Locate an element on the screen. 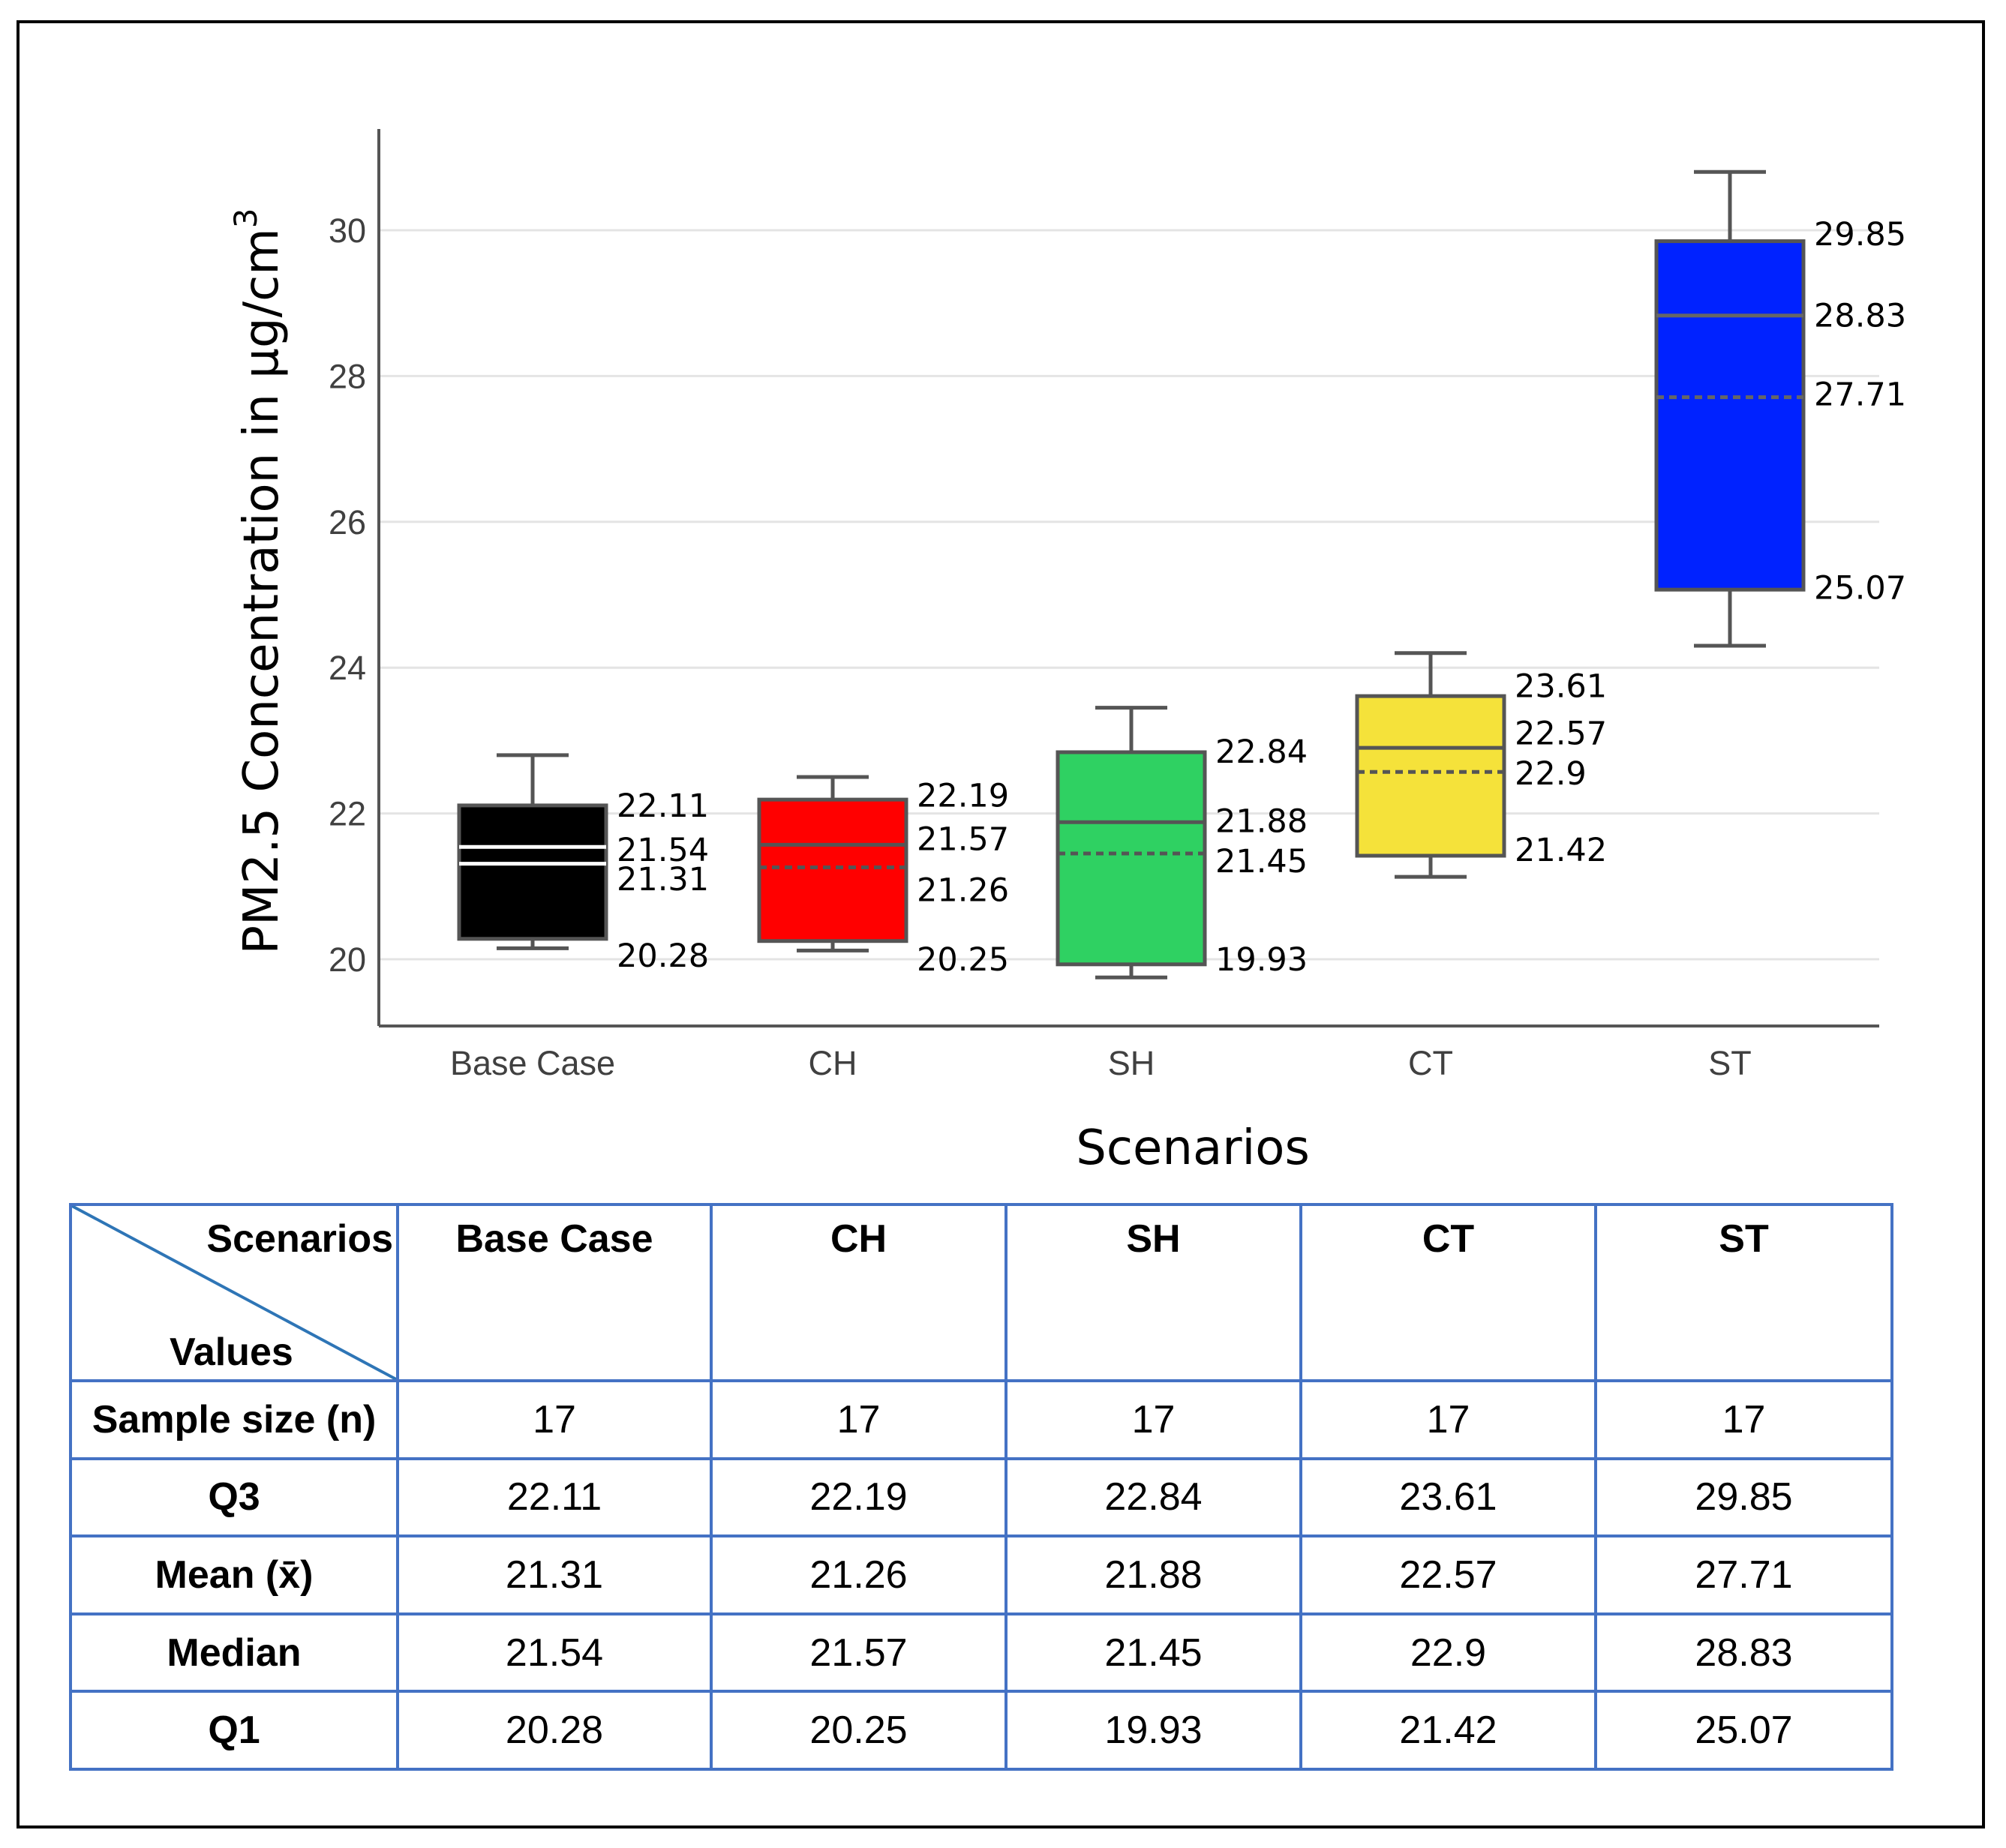  table-cell: 21.88 is located at coordinates (1153, 1575).